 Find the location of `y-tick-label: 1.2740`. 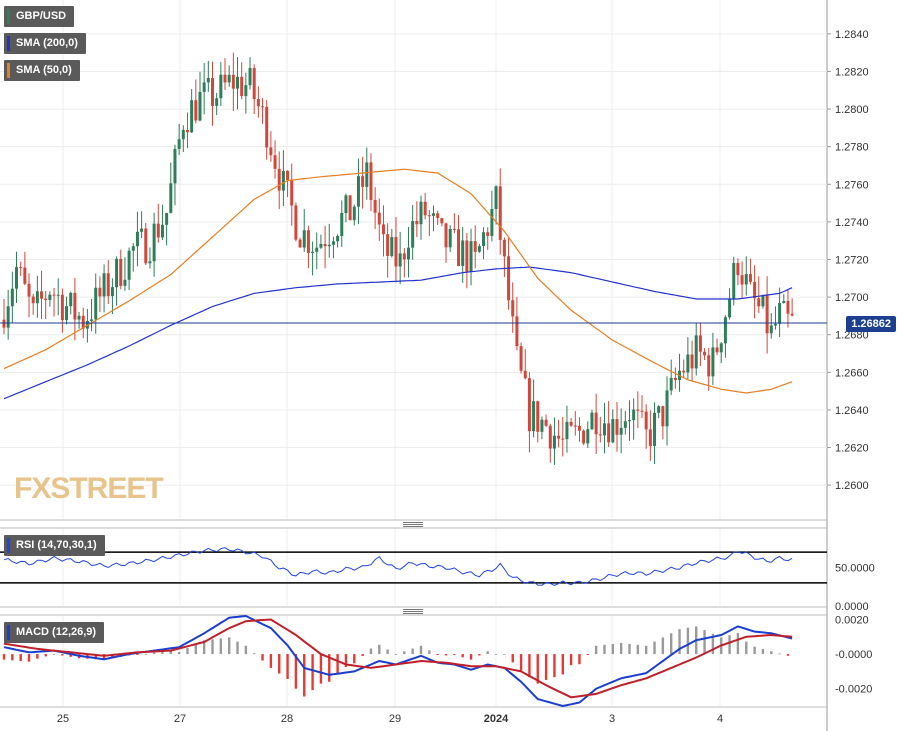

y-tick-label: 1.2740 is located at coordinates (852, 223).